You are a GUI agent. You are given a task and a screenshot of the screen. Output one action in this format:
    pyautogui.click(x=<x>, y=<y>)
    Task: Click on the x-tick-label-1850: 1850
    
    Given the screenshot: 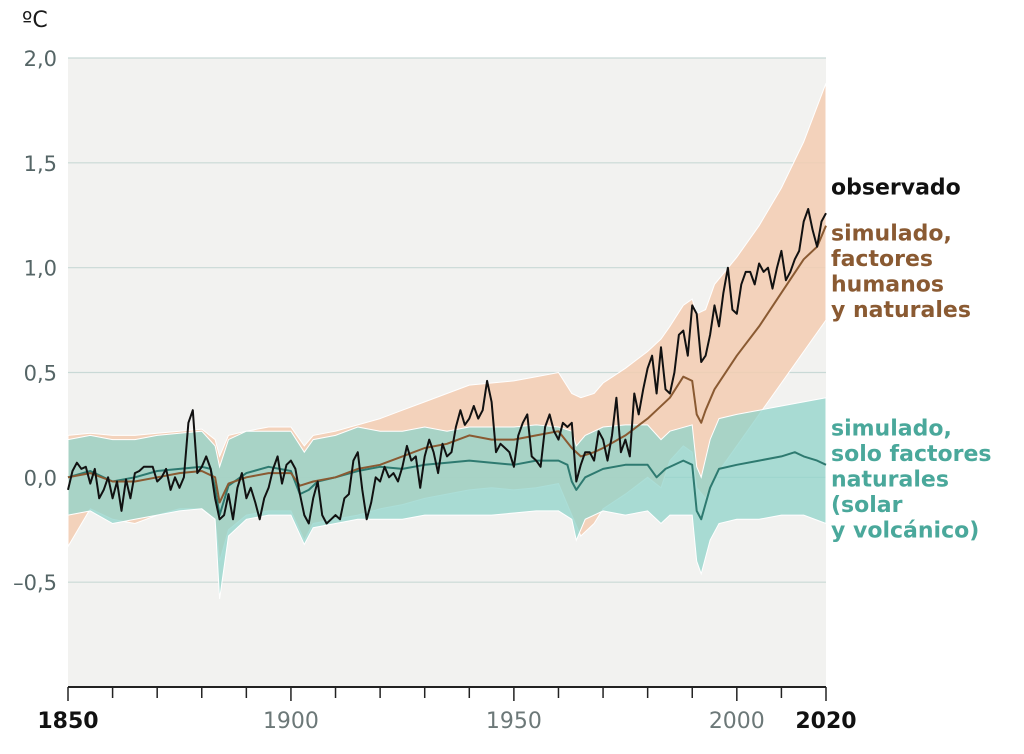 What is the action you would take?
    pyautogui.click(x=67, y=721)
    